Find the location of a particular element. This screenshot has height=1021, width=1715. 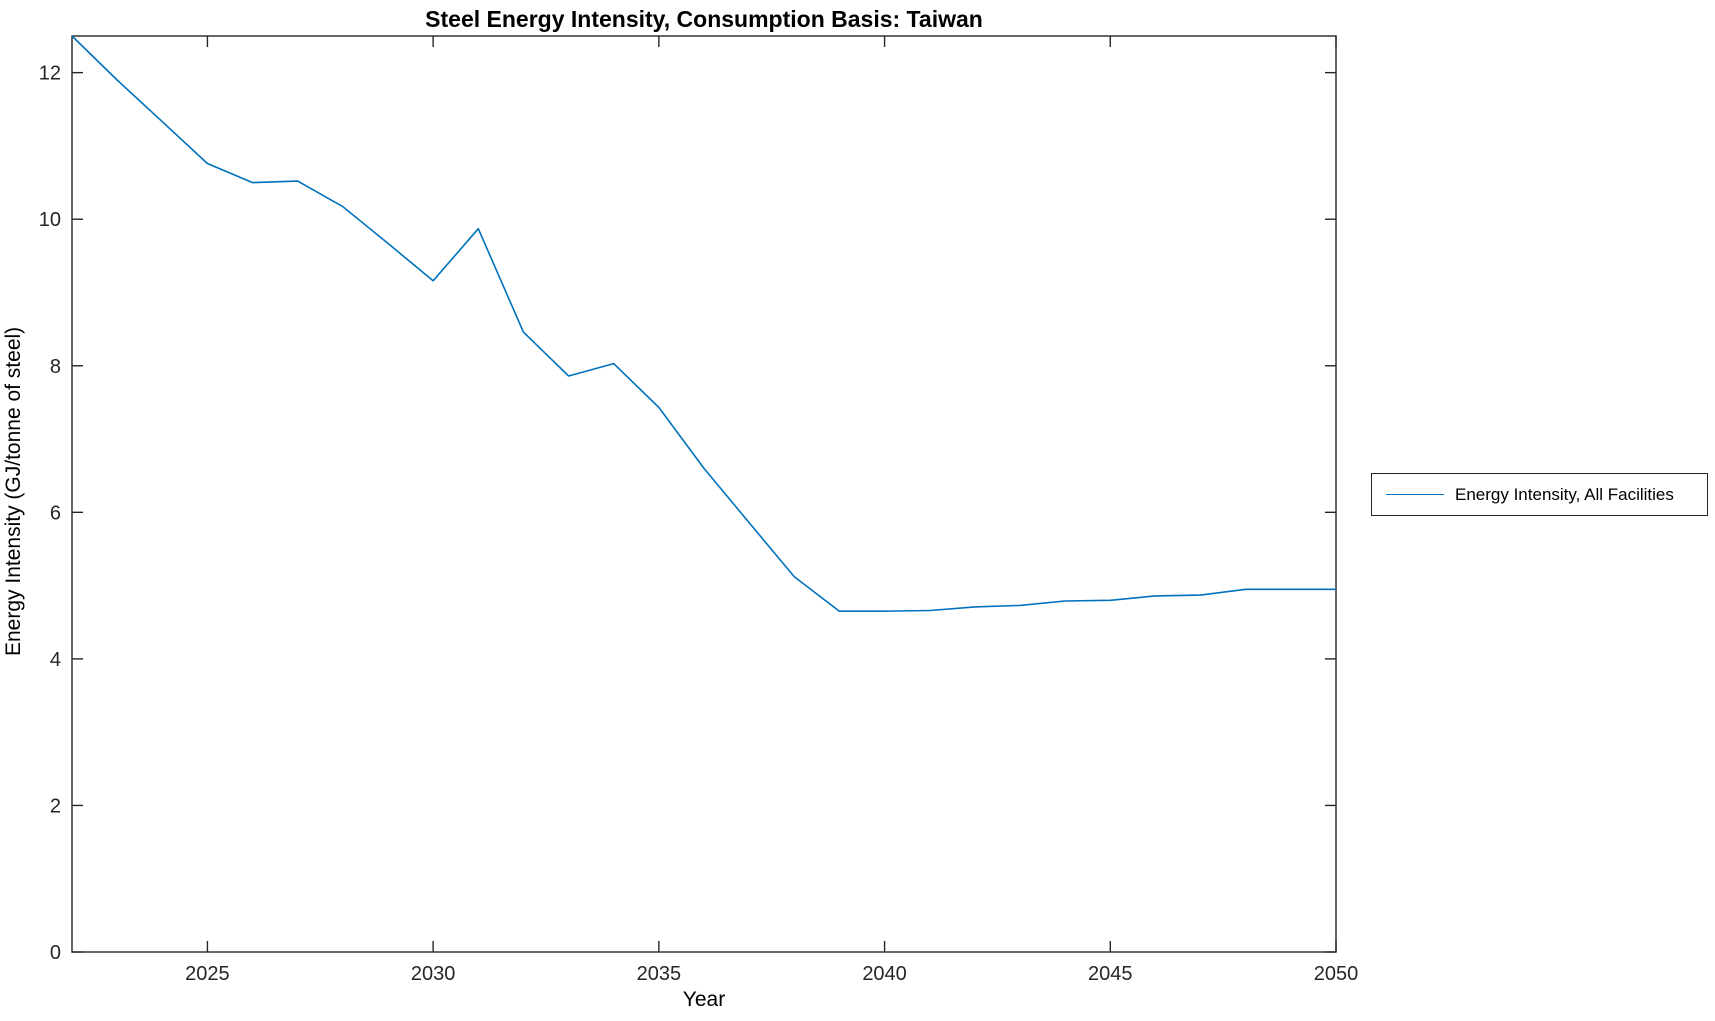

y-tick-label: 10 is located at coordinates (50, 220).